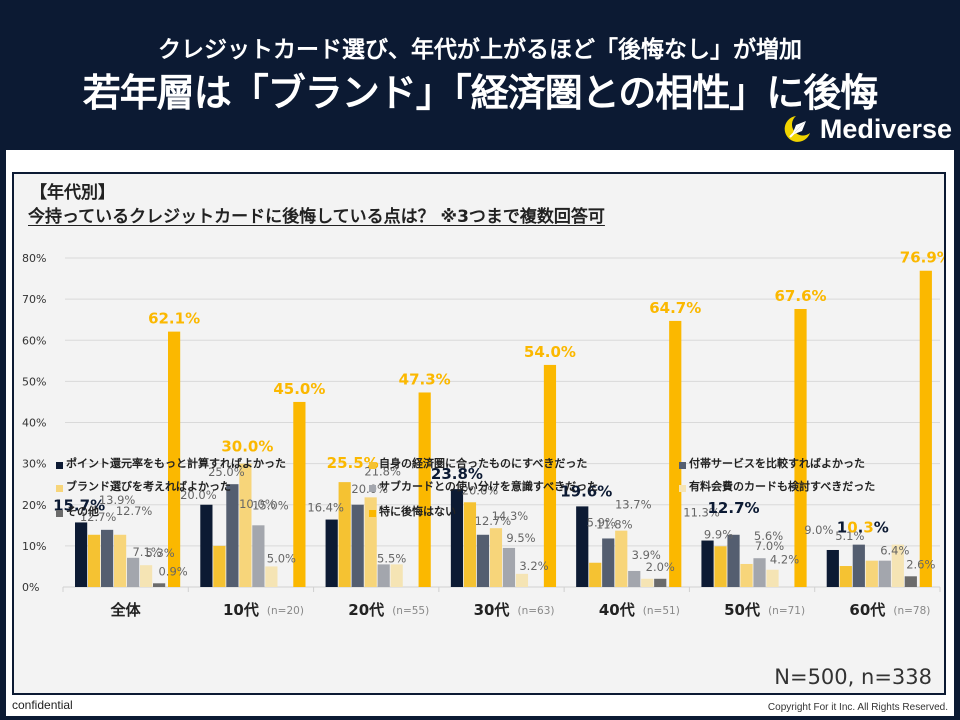  Describe the element at coordinates (34, 464) in the screenshot. I see `y-tick-label: 30%` at that location.